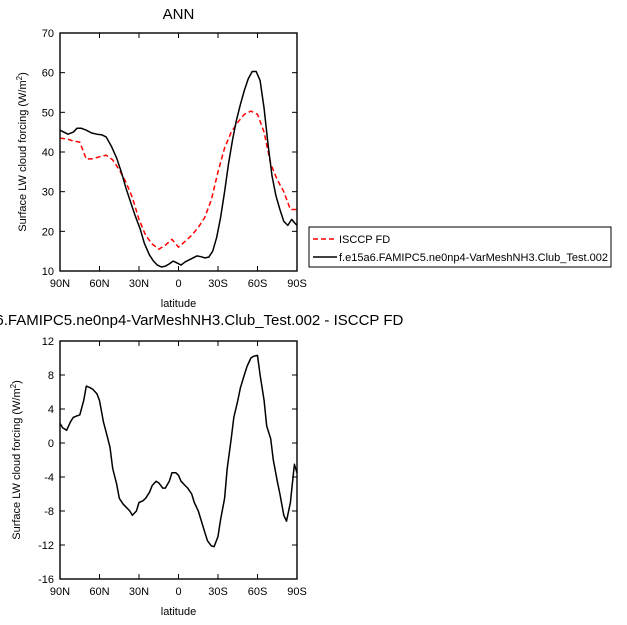  I want to click on y-tick-label: 70, so click(48, 34).